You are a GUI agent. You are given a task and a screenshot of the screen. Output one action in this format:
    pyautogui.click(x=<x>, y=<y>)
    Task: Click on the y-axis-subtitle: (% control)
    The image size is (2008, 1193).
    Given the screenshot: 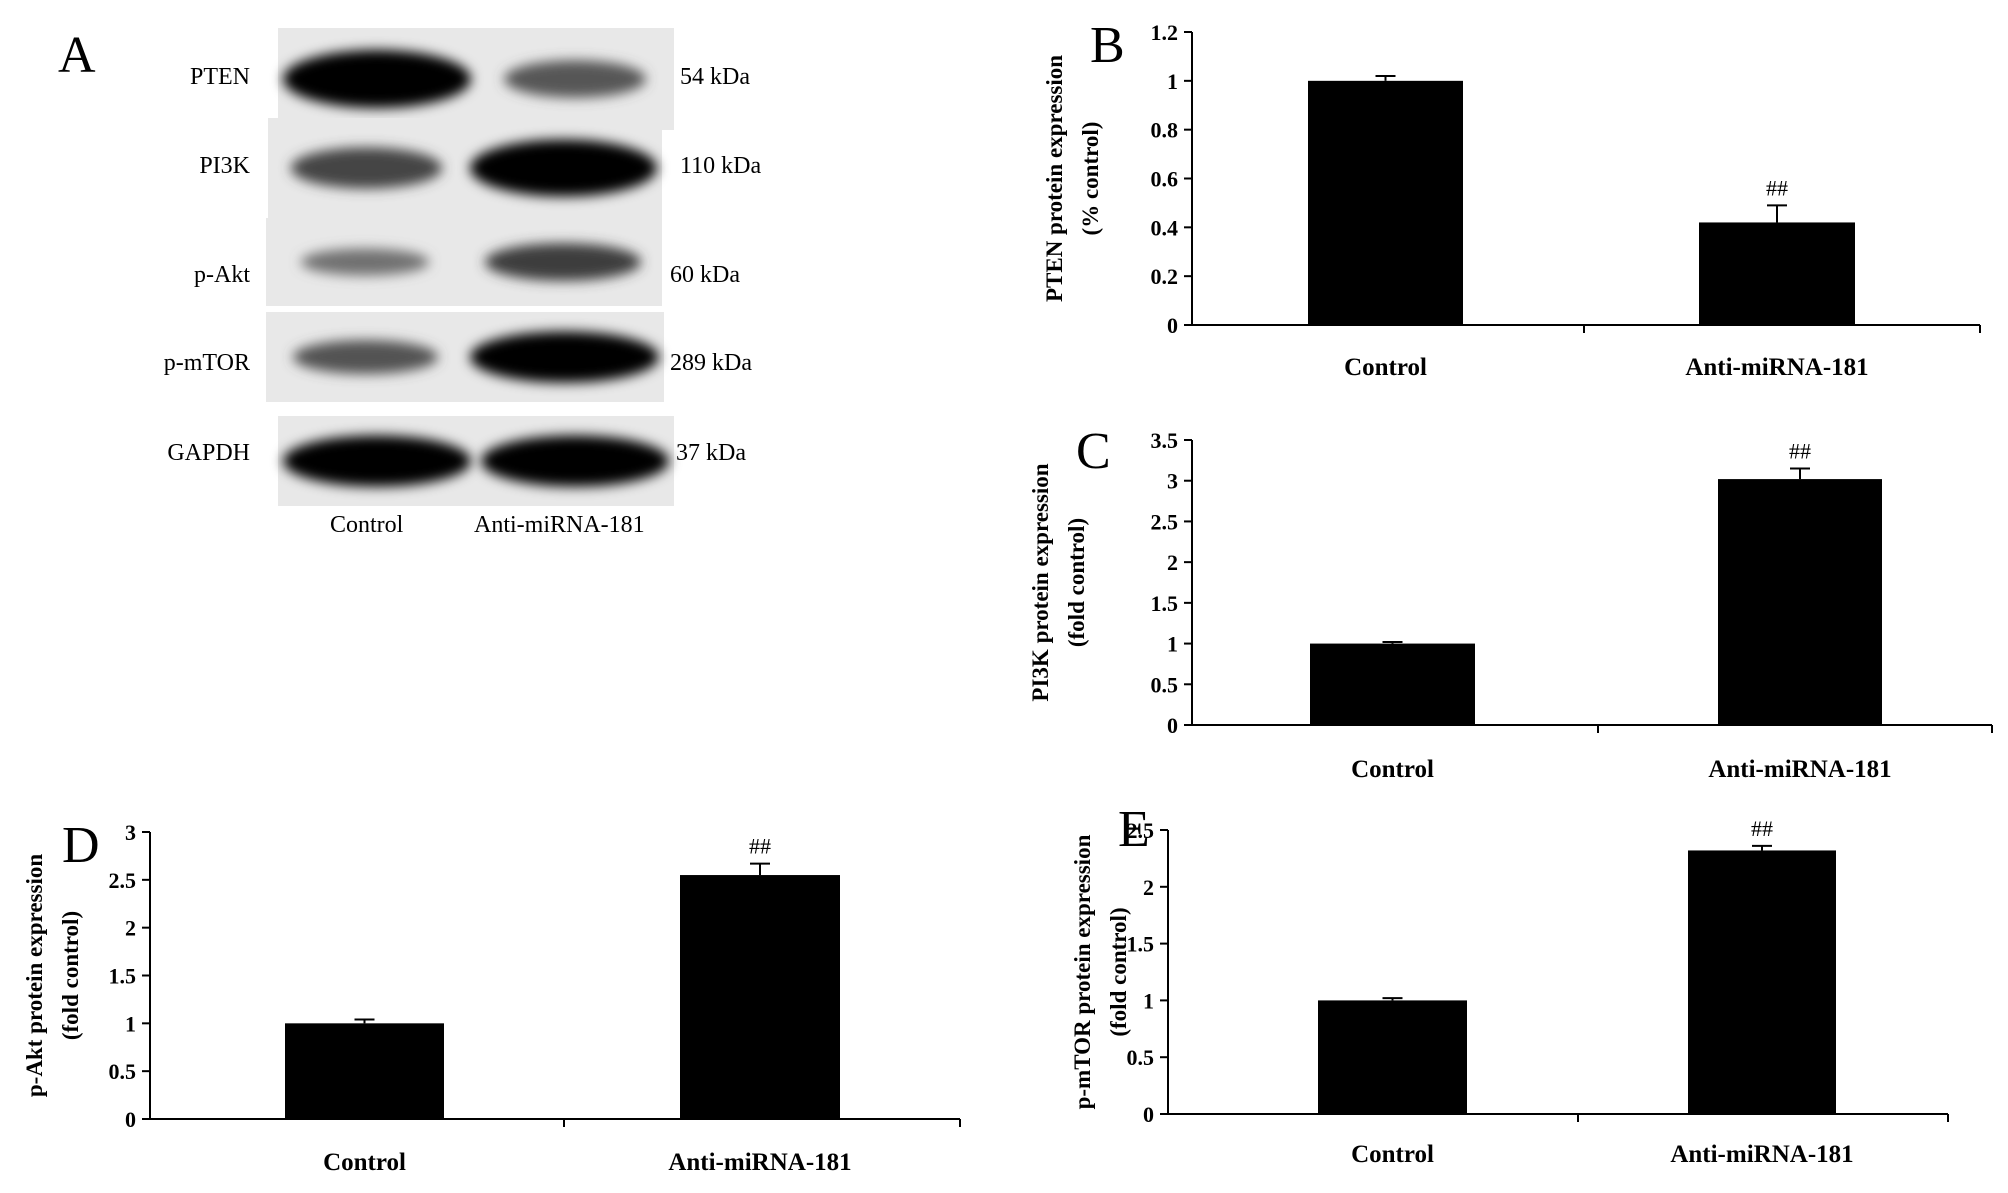 What is the action you would take?
    pyautogui.click(x=1090, y=179)
    